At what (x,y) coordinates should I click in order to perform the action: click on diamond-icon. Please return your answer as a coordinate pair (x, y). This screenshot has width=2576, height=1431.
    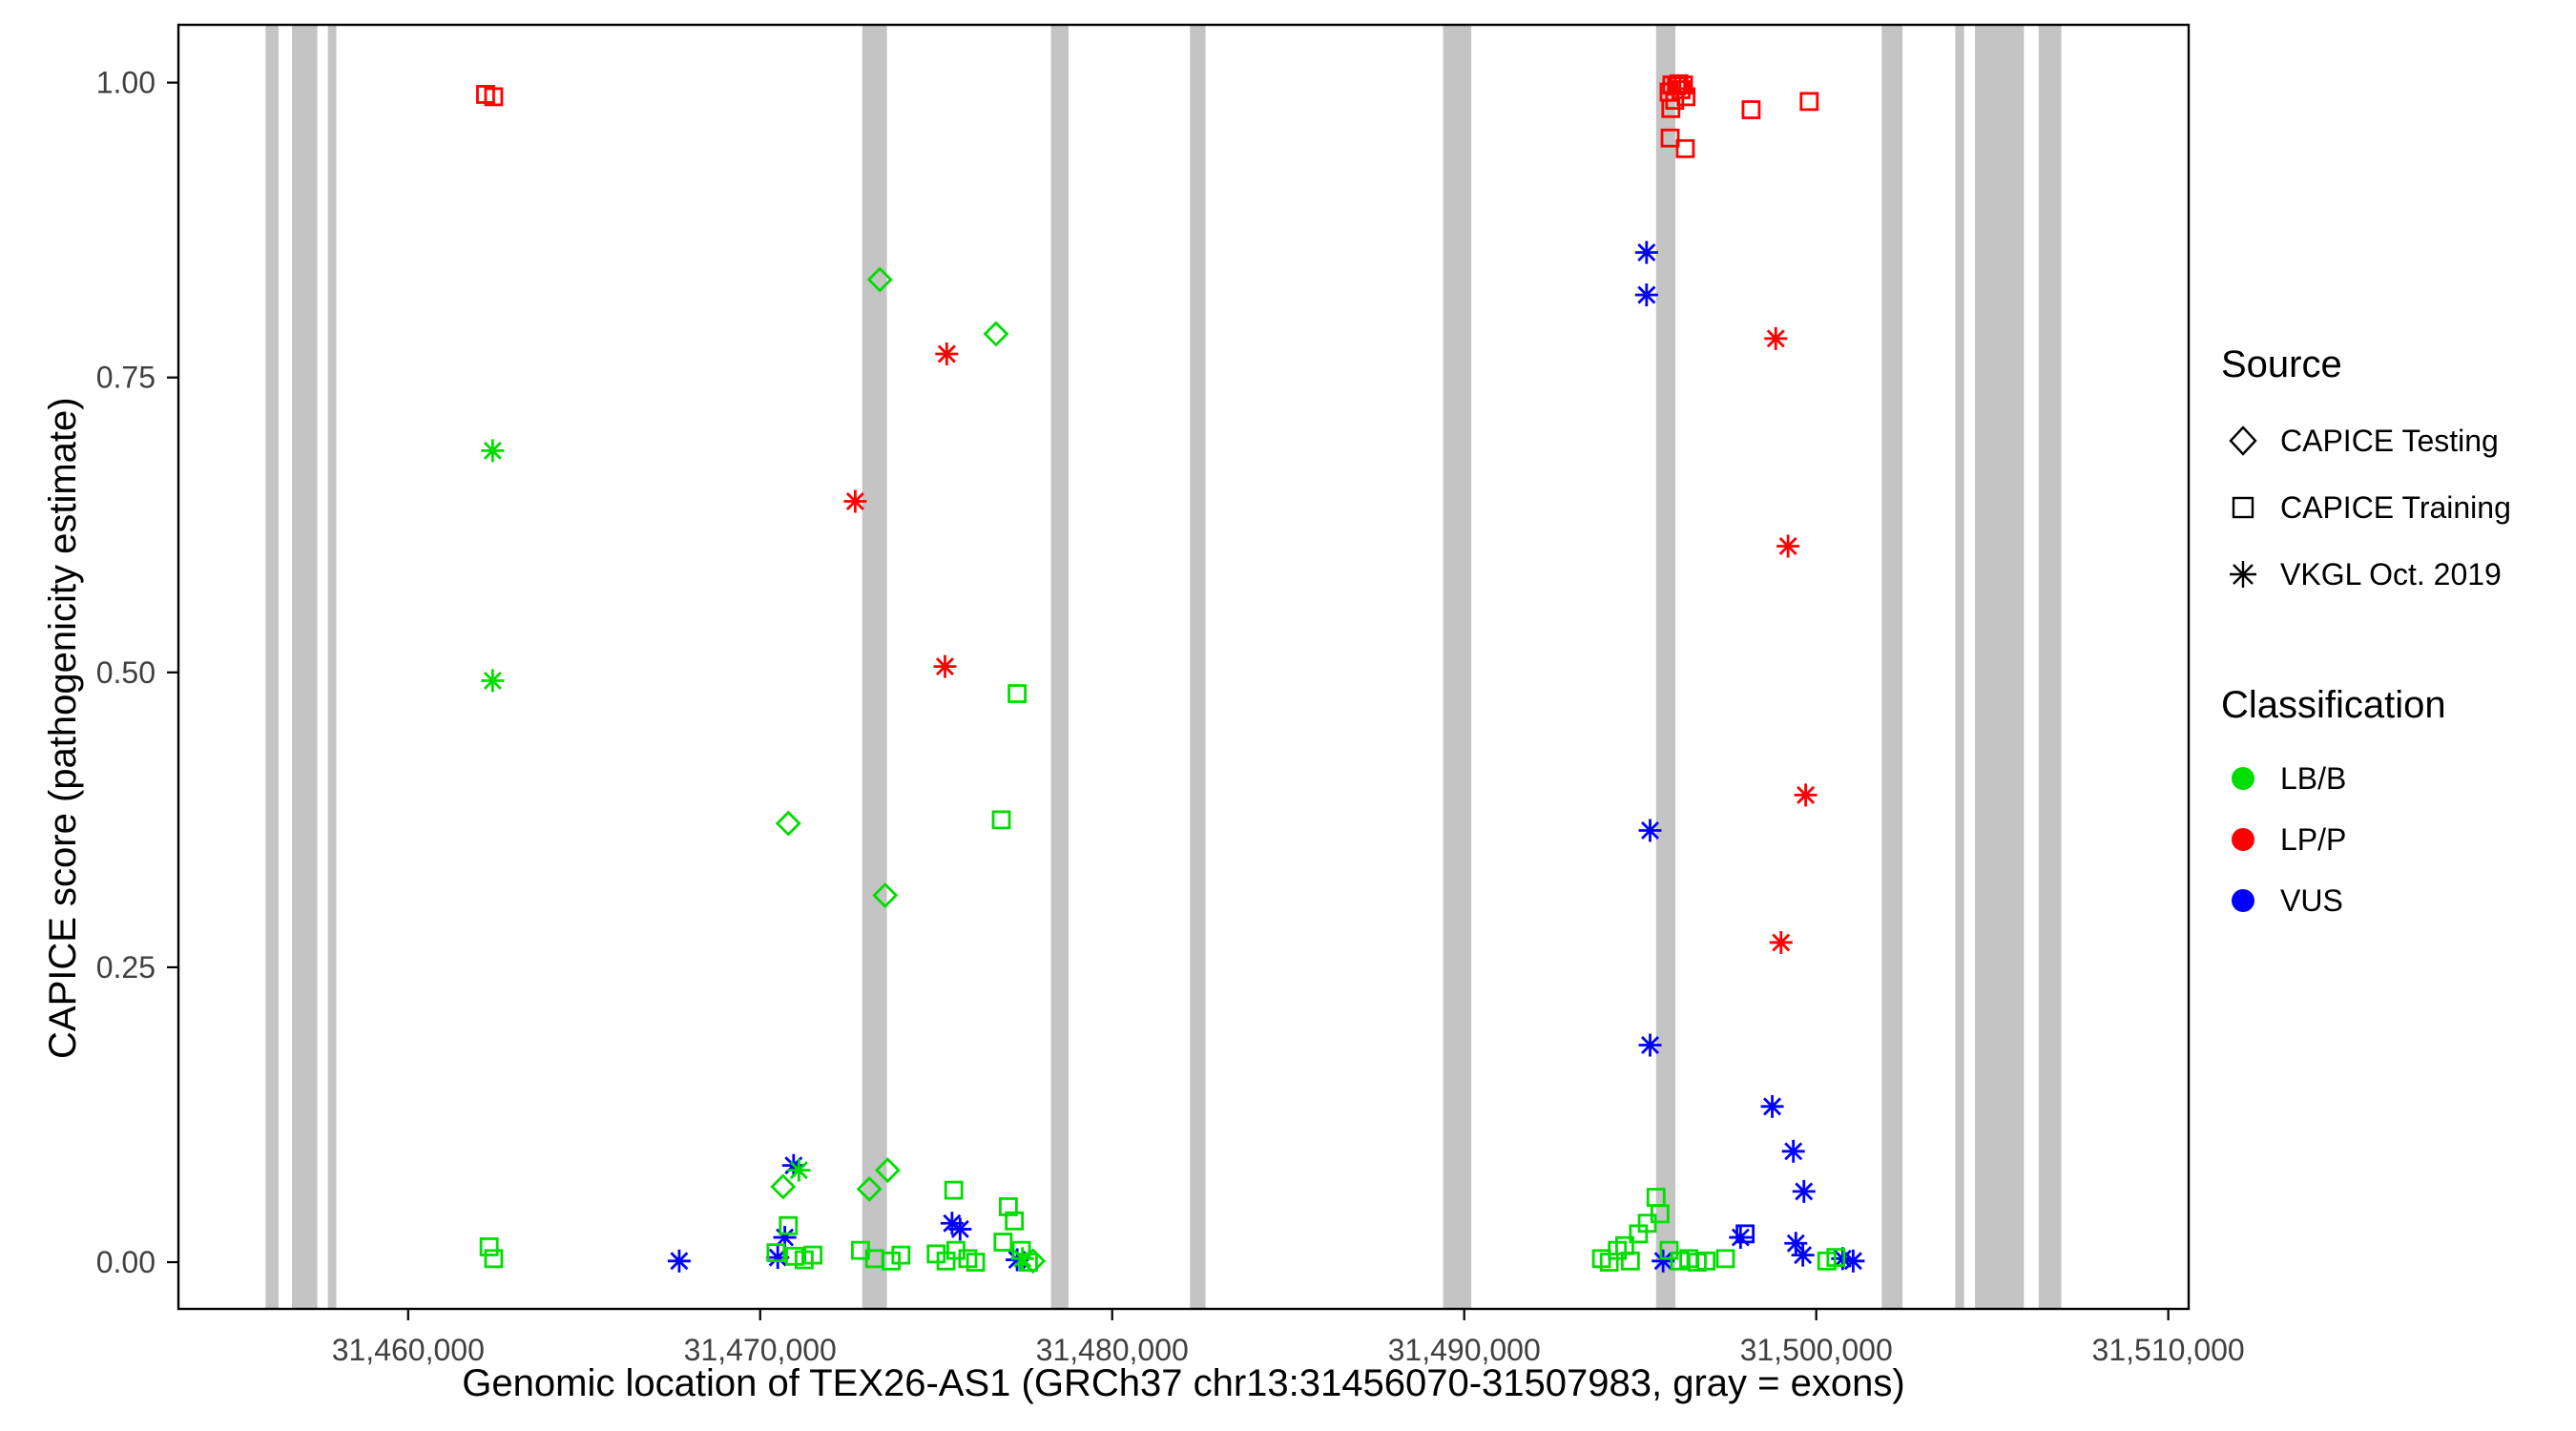
    Looking at the image, I should click on (2243, 441).